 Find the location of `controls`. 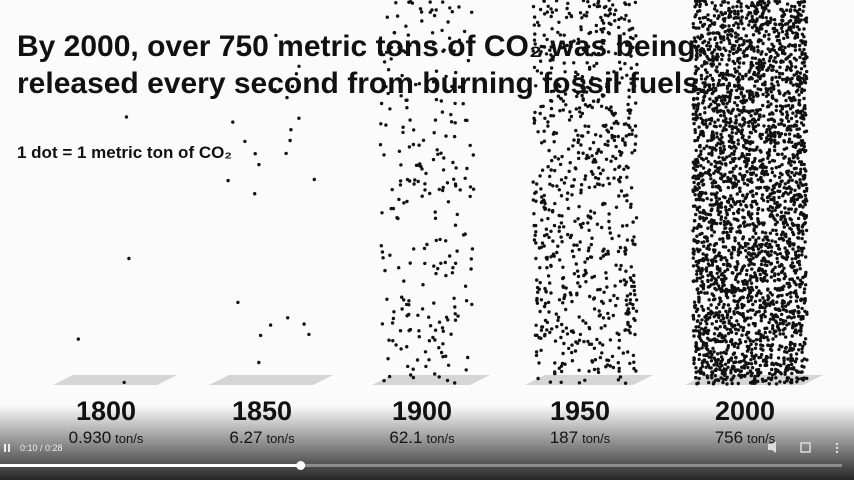

controls is located at coordinates (803, 447).